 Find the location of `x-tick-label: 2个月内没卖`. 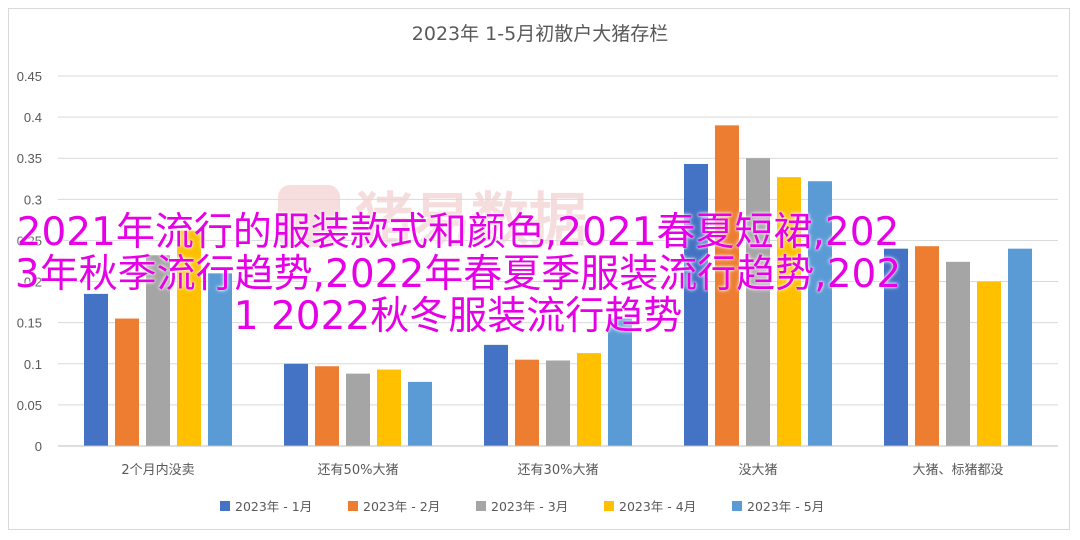

x-tick-label: 2个月内没卖 is located at coordinates (157, 470).